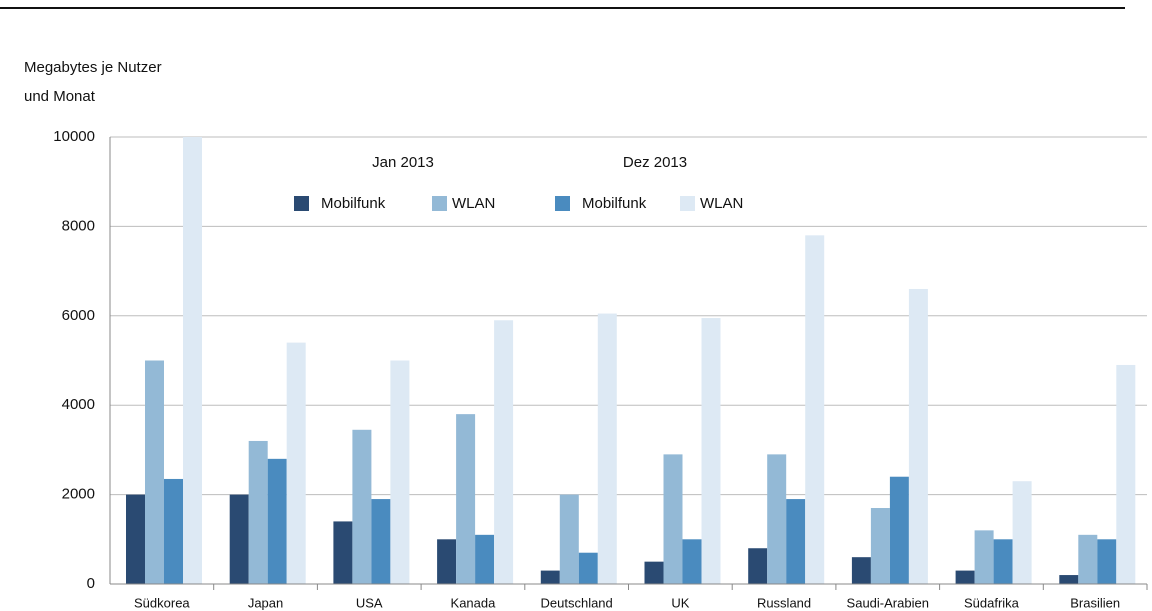 The height and width of the screenshot is (611, 1152). I want to click on y-tick-label: 2000, so click(78, 494).